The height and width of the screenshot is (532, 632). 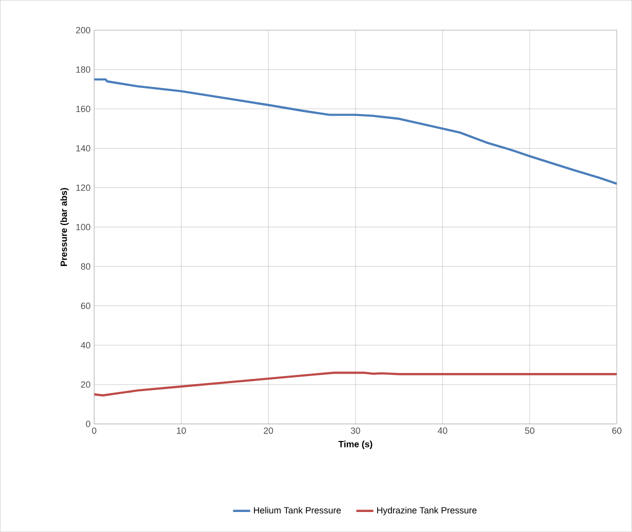 I want to click on x-tick-label: 60, so click(x=617, y=430).